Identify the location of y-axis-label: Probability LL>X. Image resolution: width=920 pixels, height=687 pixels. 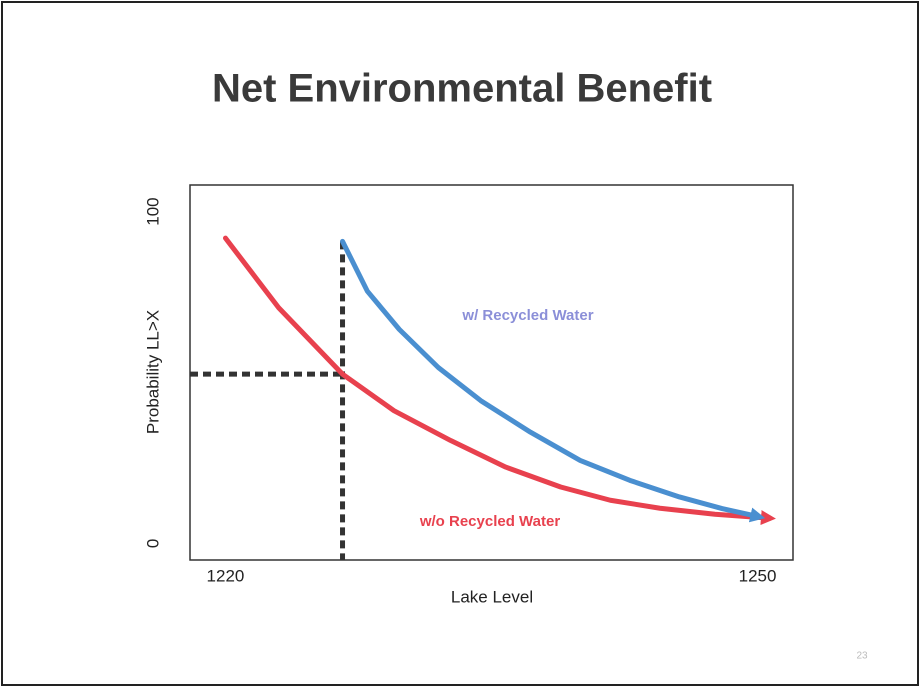
(152, 372).